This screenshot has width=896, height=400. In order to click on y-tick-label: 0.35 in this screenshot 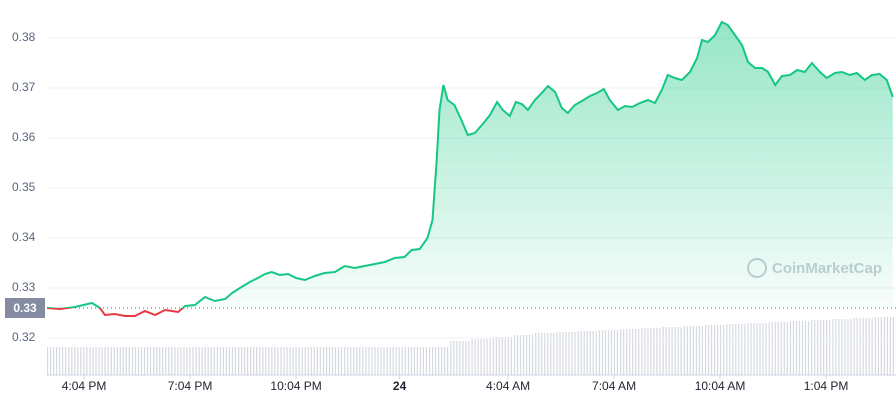, I will do `click(24, 187)`.